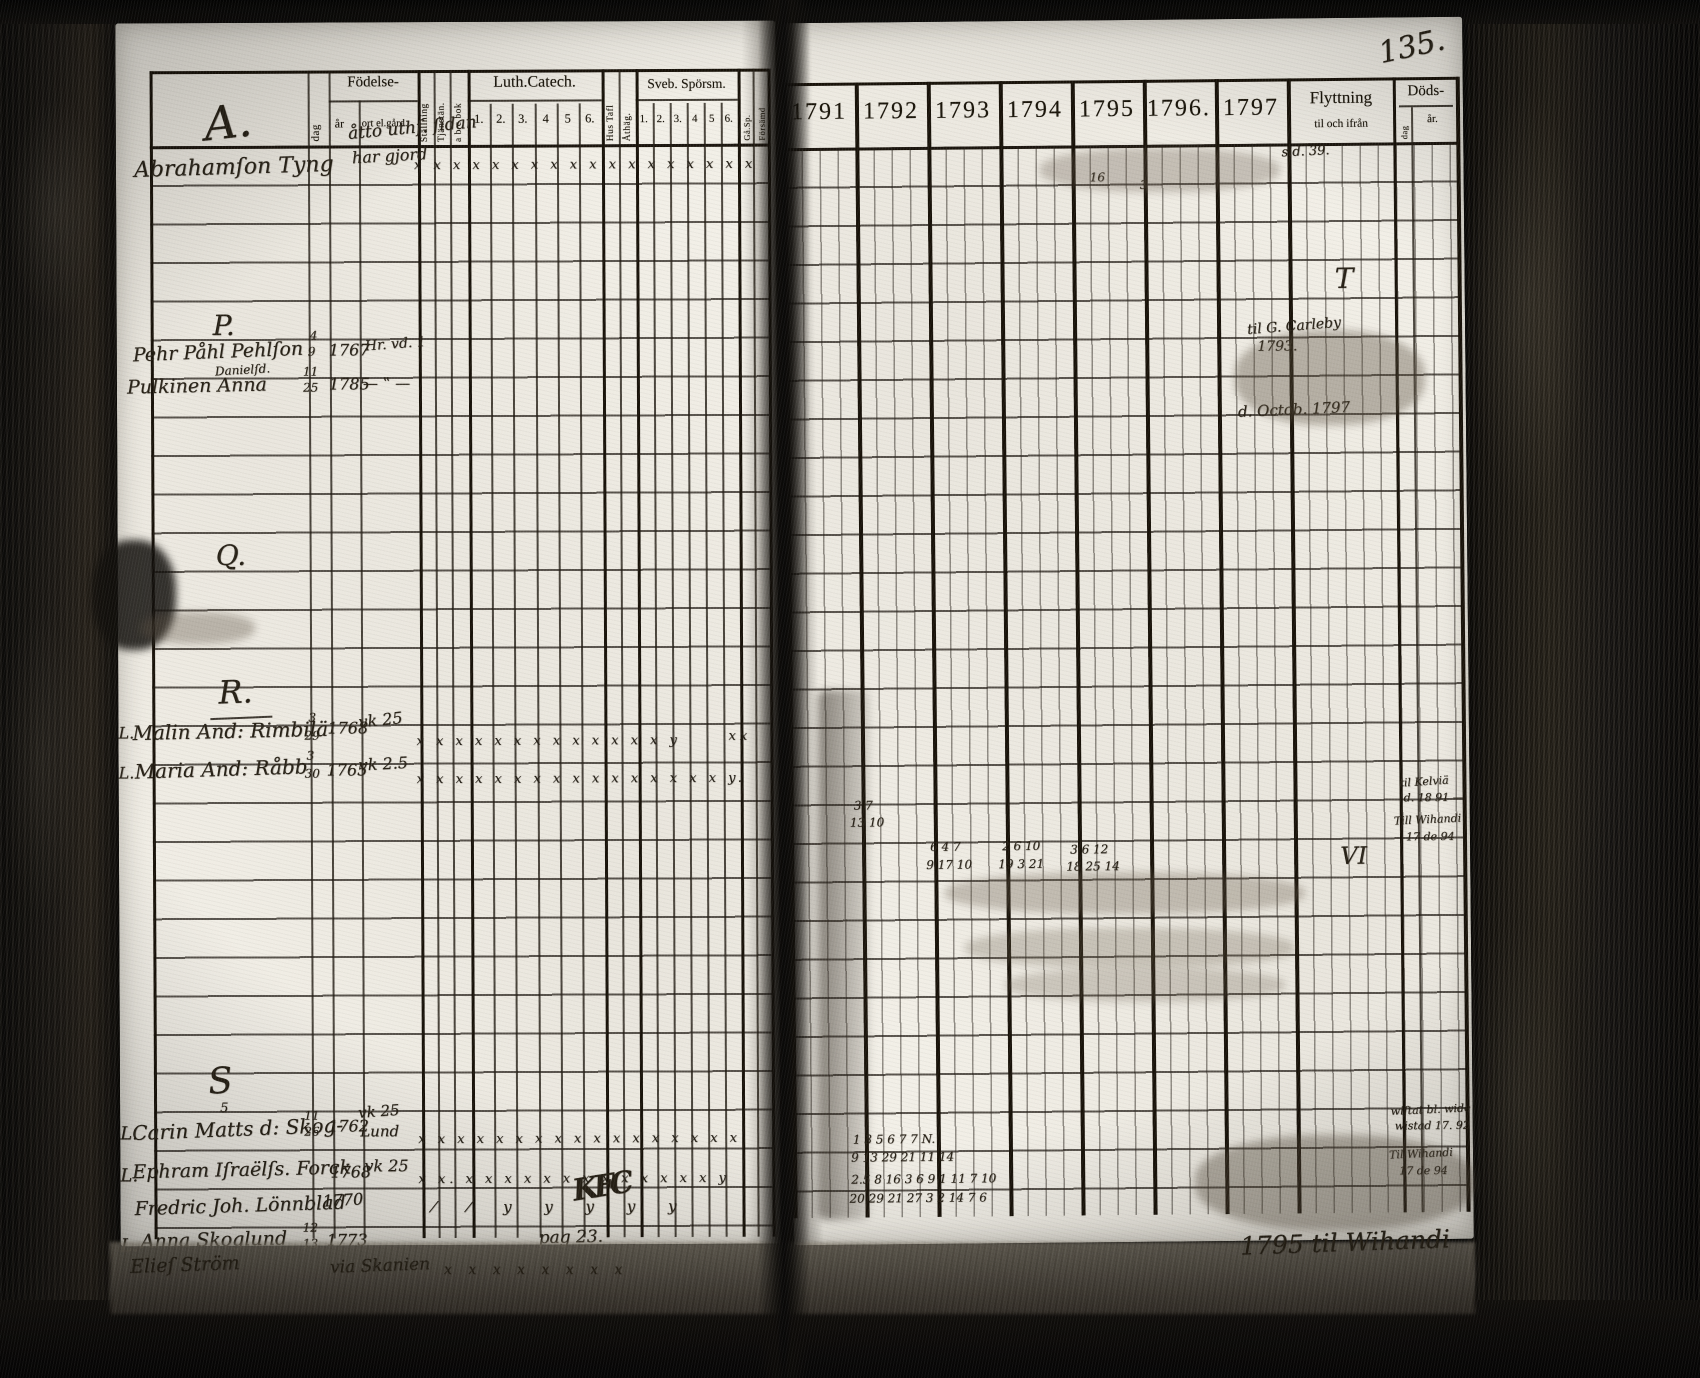 Image resolution: width=1700 pixels, height=1378 pixels. Describe the element at coordinates (373, 82) in the screenshot. I see `column-header-fodelse: Födelse-` at that location.